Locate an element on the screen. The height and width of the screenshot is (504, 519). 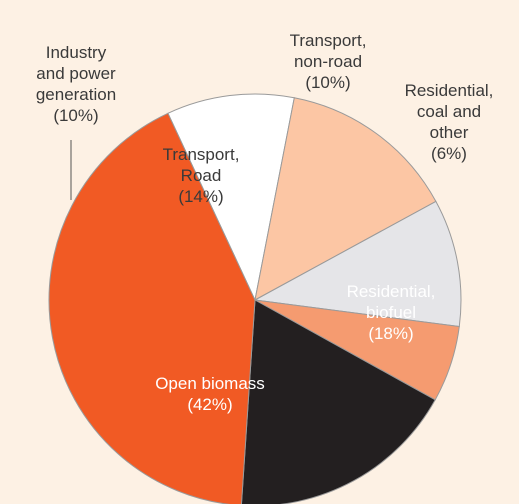
slice-label-transport-non-road: Transport, non-road (10%) is located at coordinates (328, 61).